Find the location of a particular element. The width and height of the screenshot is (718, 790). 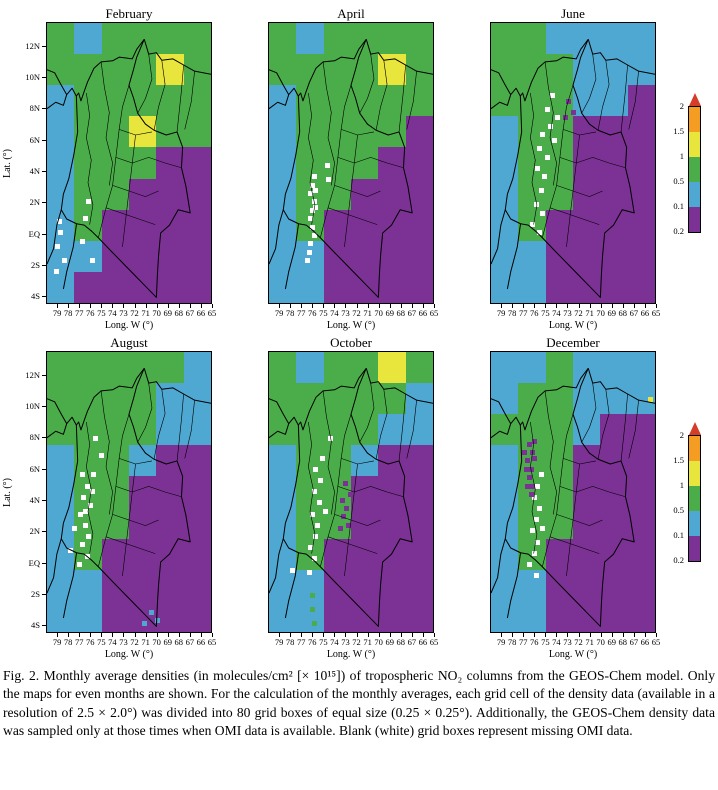

x-axis-ticks is located at coordinates (129, 635).